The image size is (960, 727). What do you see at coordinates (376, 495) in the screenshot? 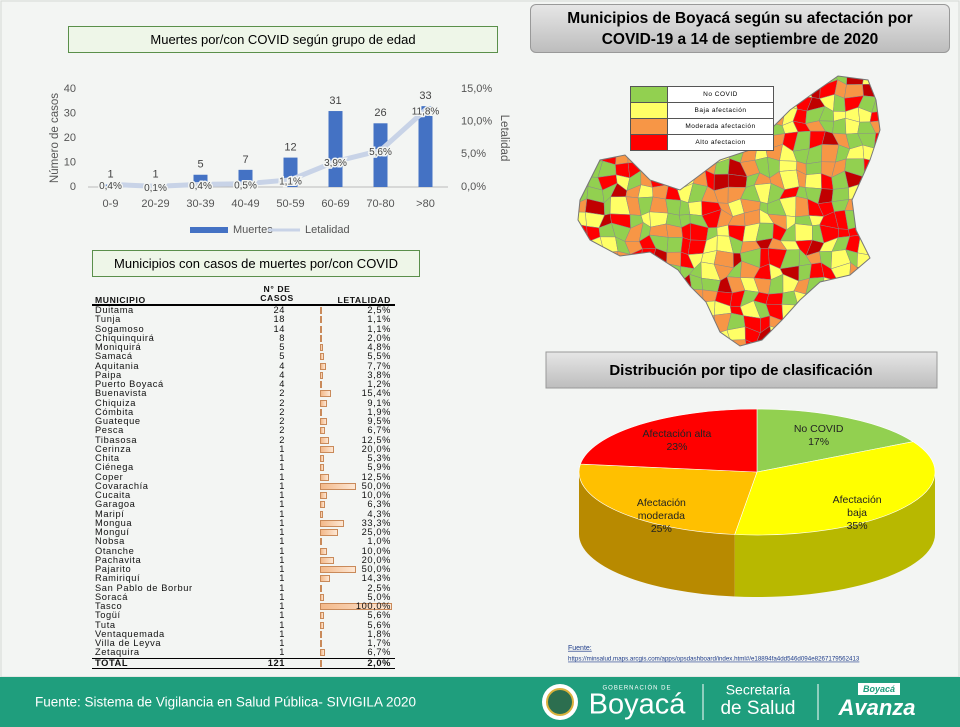
I see `letalidad: 10,0%` at bounding box center [376, 495].